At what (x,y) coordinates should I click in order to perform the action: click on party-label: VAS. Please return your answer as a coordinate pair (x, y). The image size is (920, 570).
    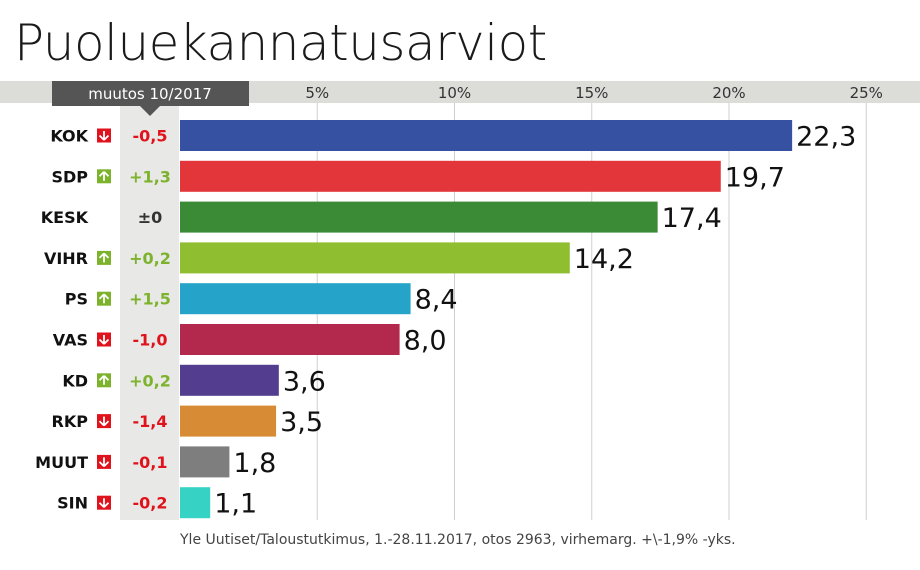
    Looking at the image, I should click on (70, 340).